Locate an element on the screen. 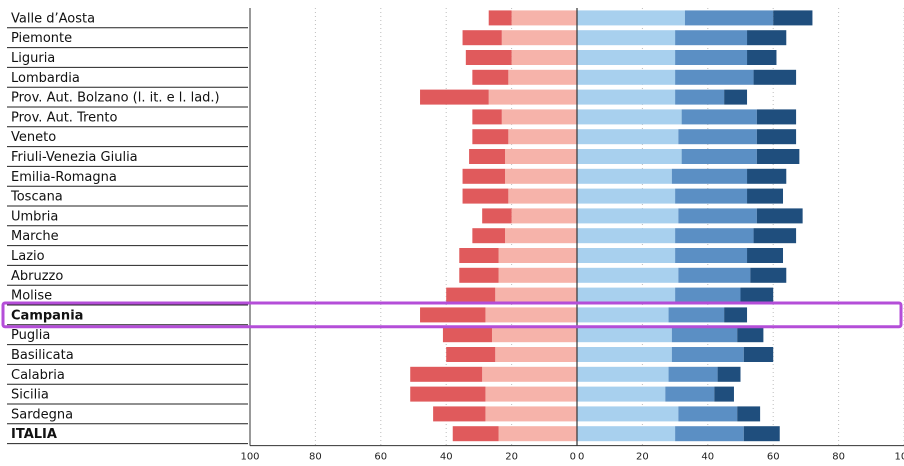 The width and height of the screenshot is (904, 466). bar-left-2-abruzzo is located at coordinates (479, 275).